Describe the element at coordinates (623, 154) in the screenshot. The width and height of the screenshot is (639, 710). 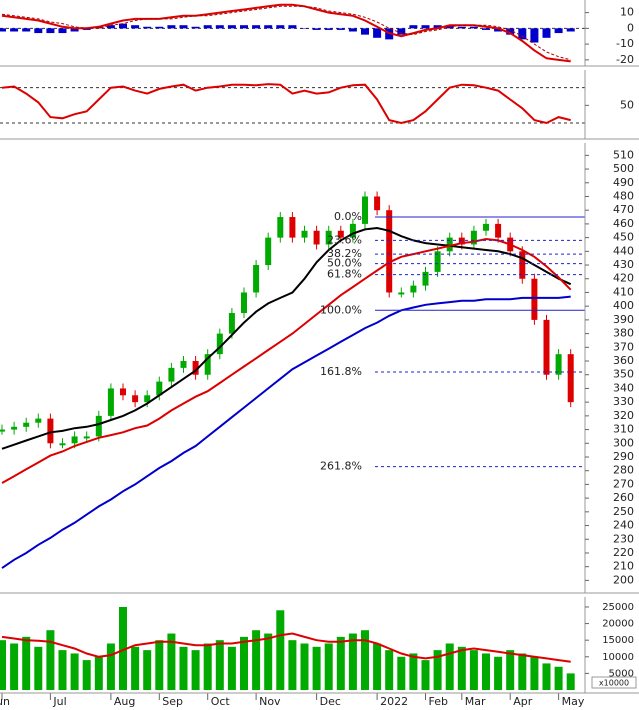
I see `y-tick-label: 510` at that location.